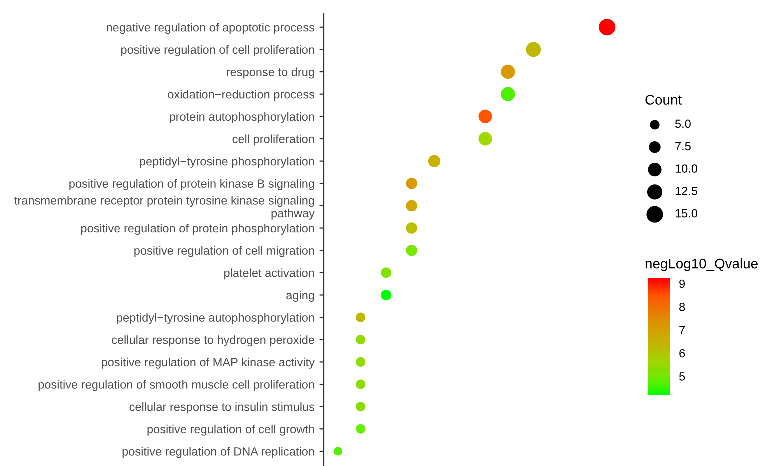  I want to click on y-tick-label: cell proliferation, so click(273, 140).